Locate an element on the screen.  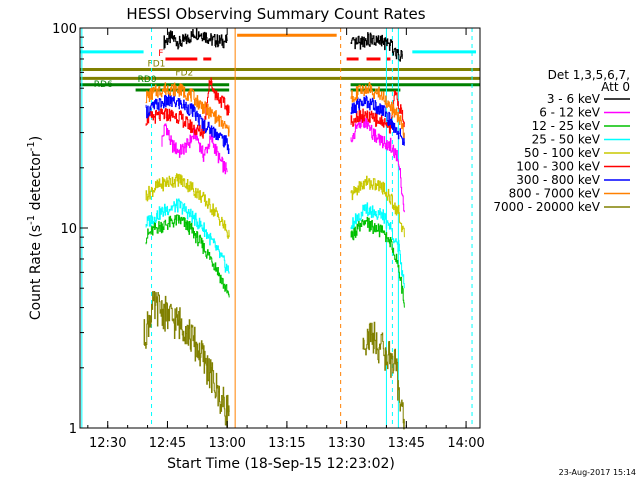
y-axis-ticks: 1 10 100 is located at coordinates (70, 229).